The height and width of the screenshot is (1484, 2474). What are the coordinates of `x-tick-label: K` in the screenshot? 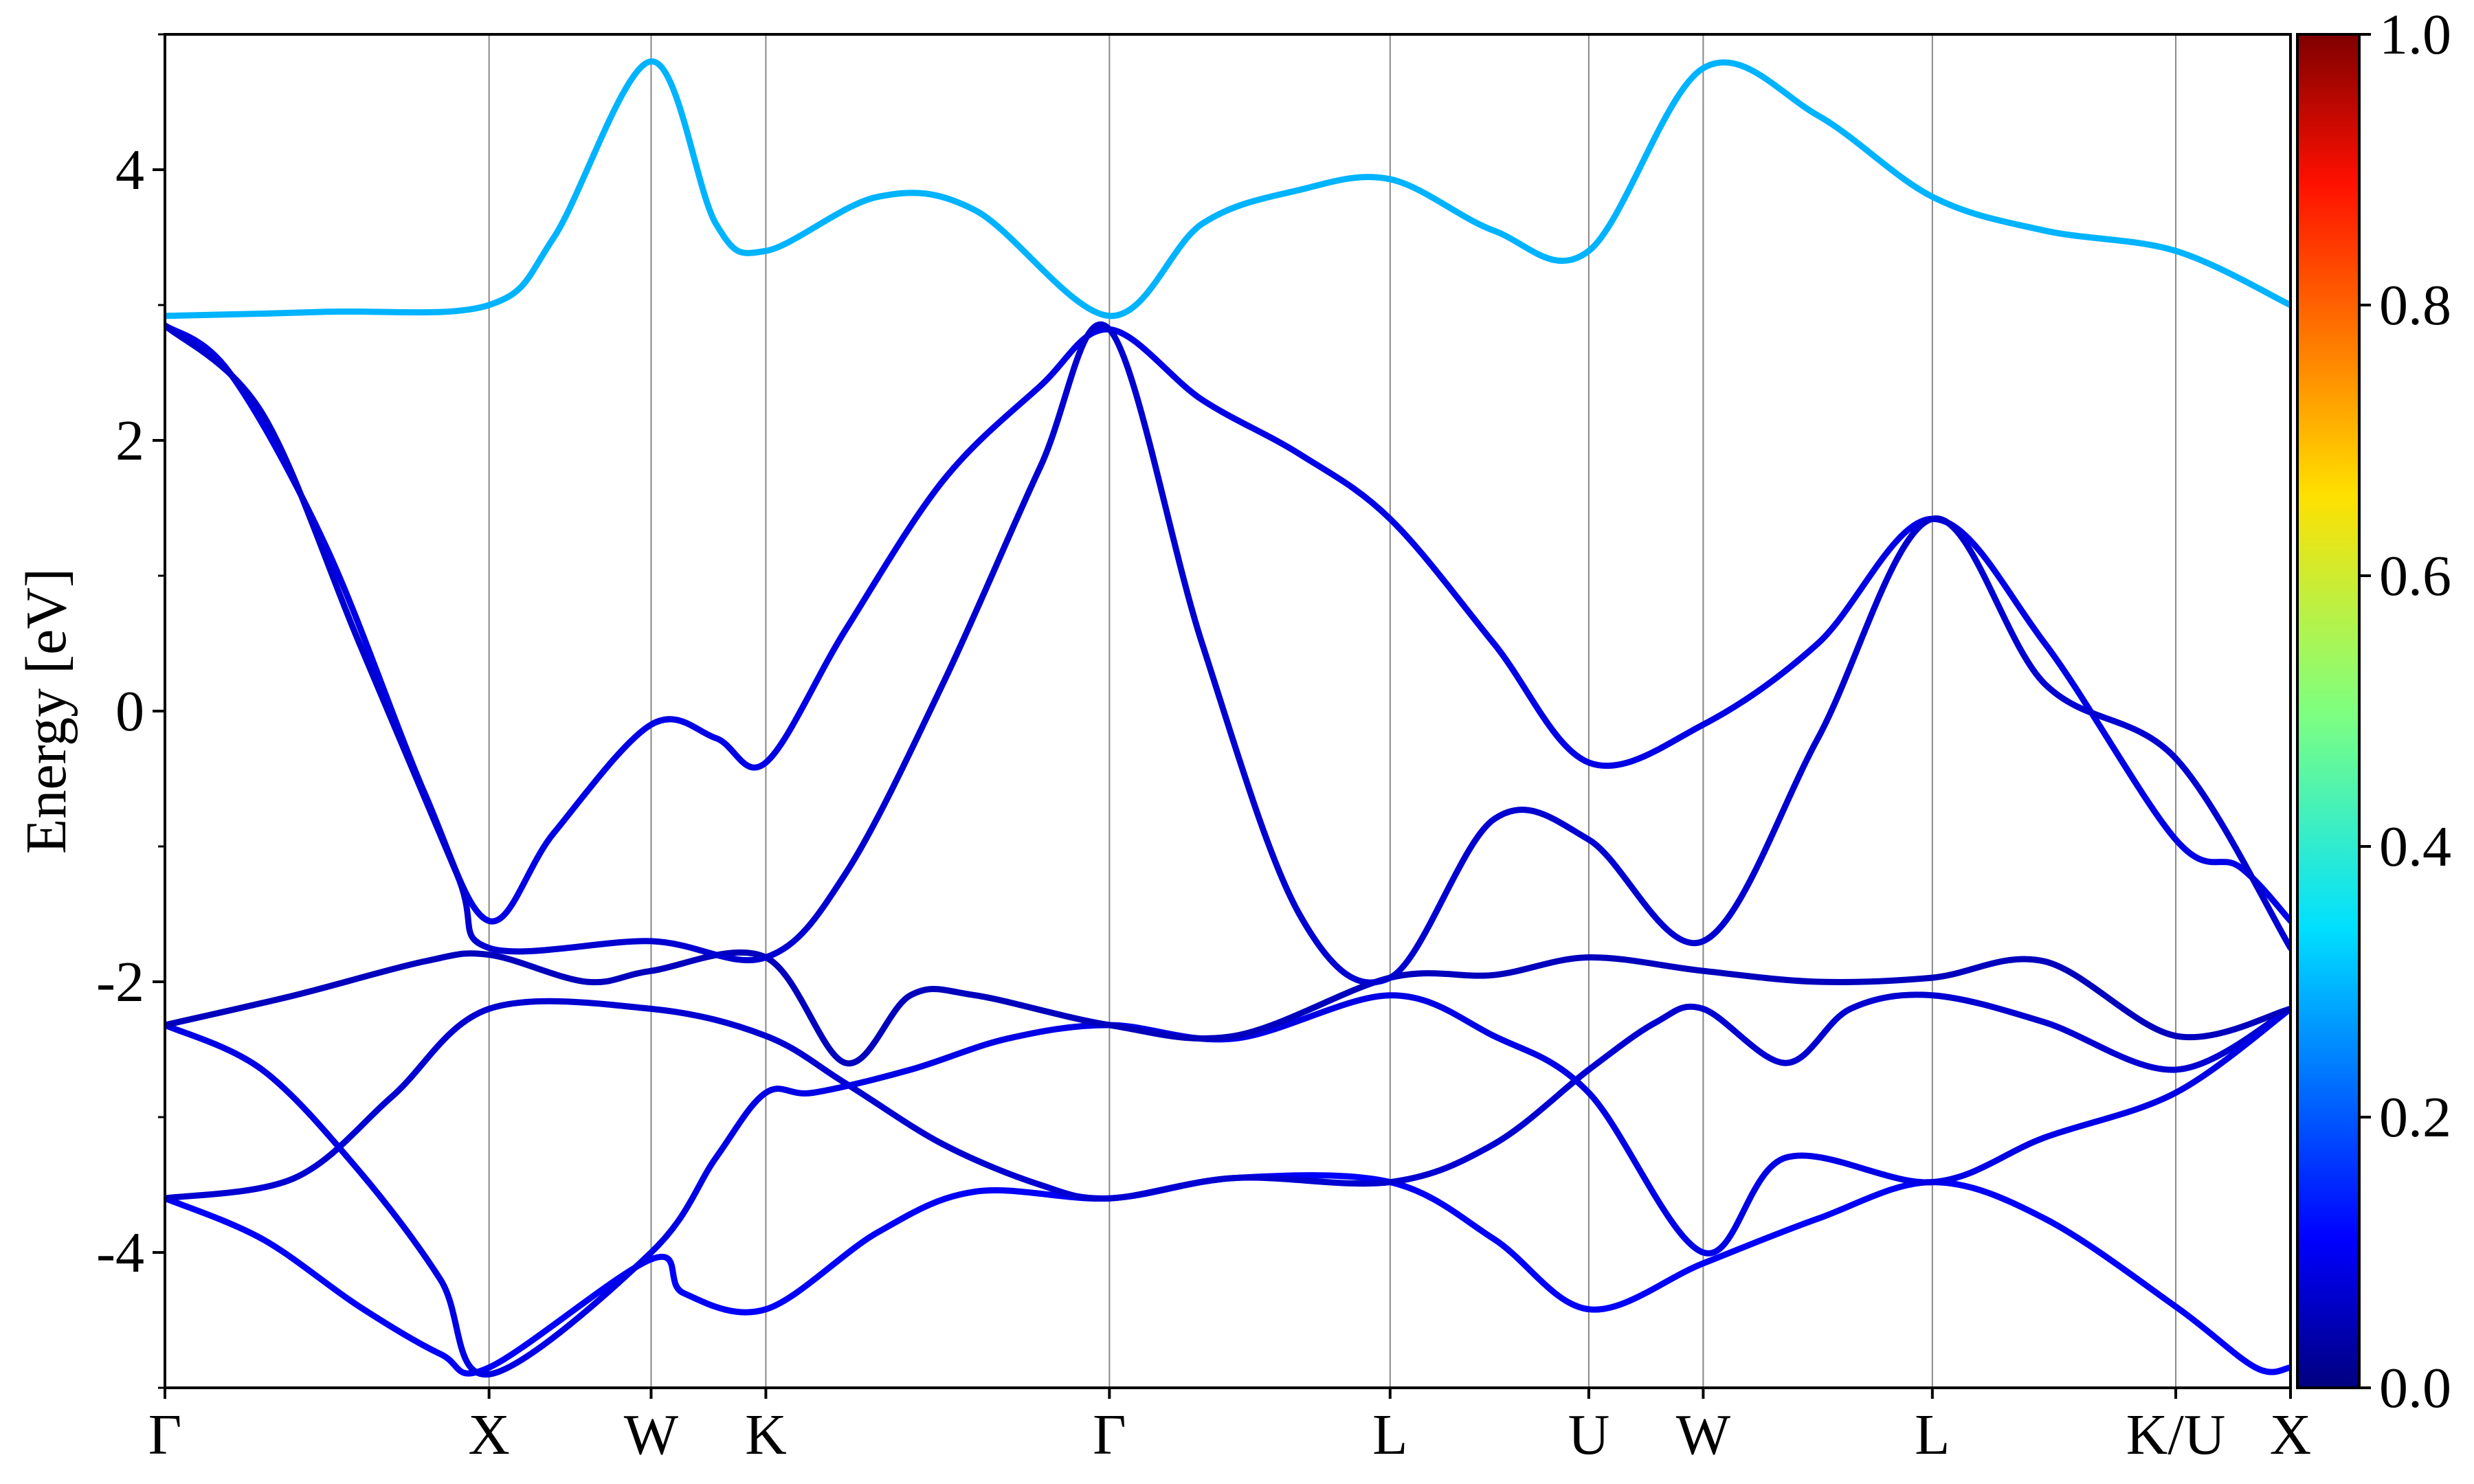 It's located at (766, 1435).